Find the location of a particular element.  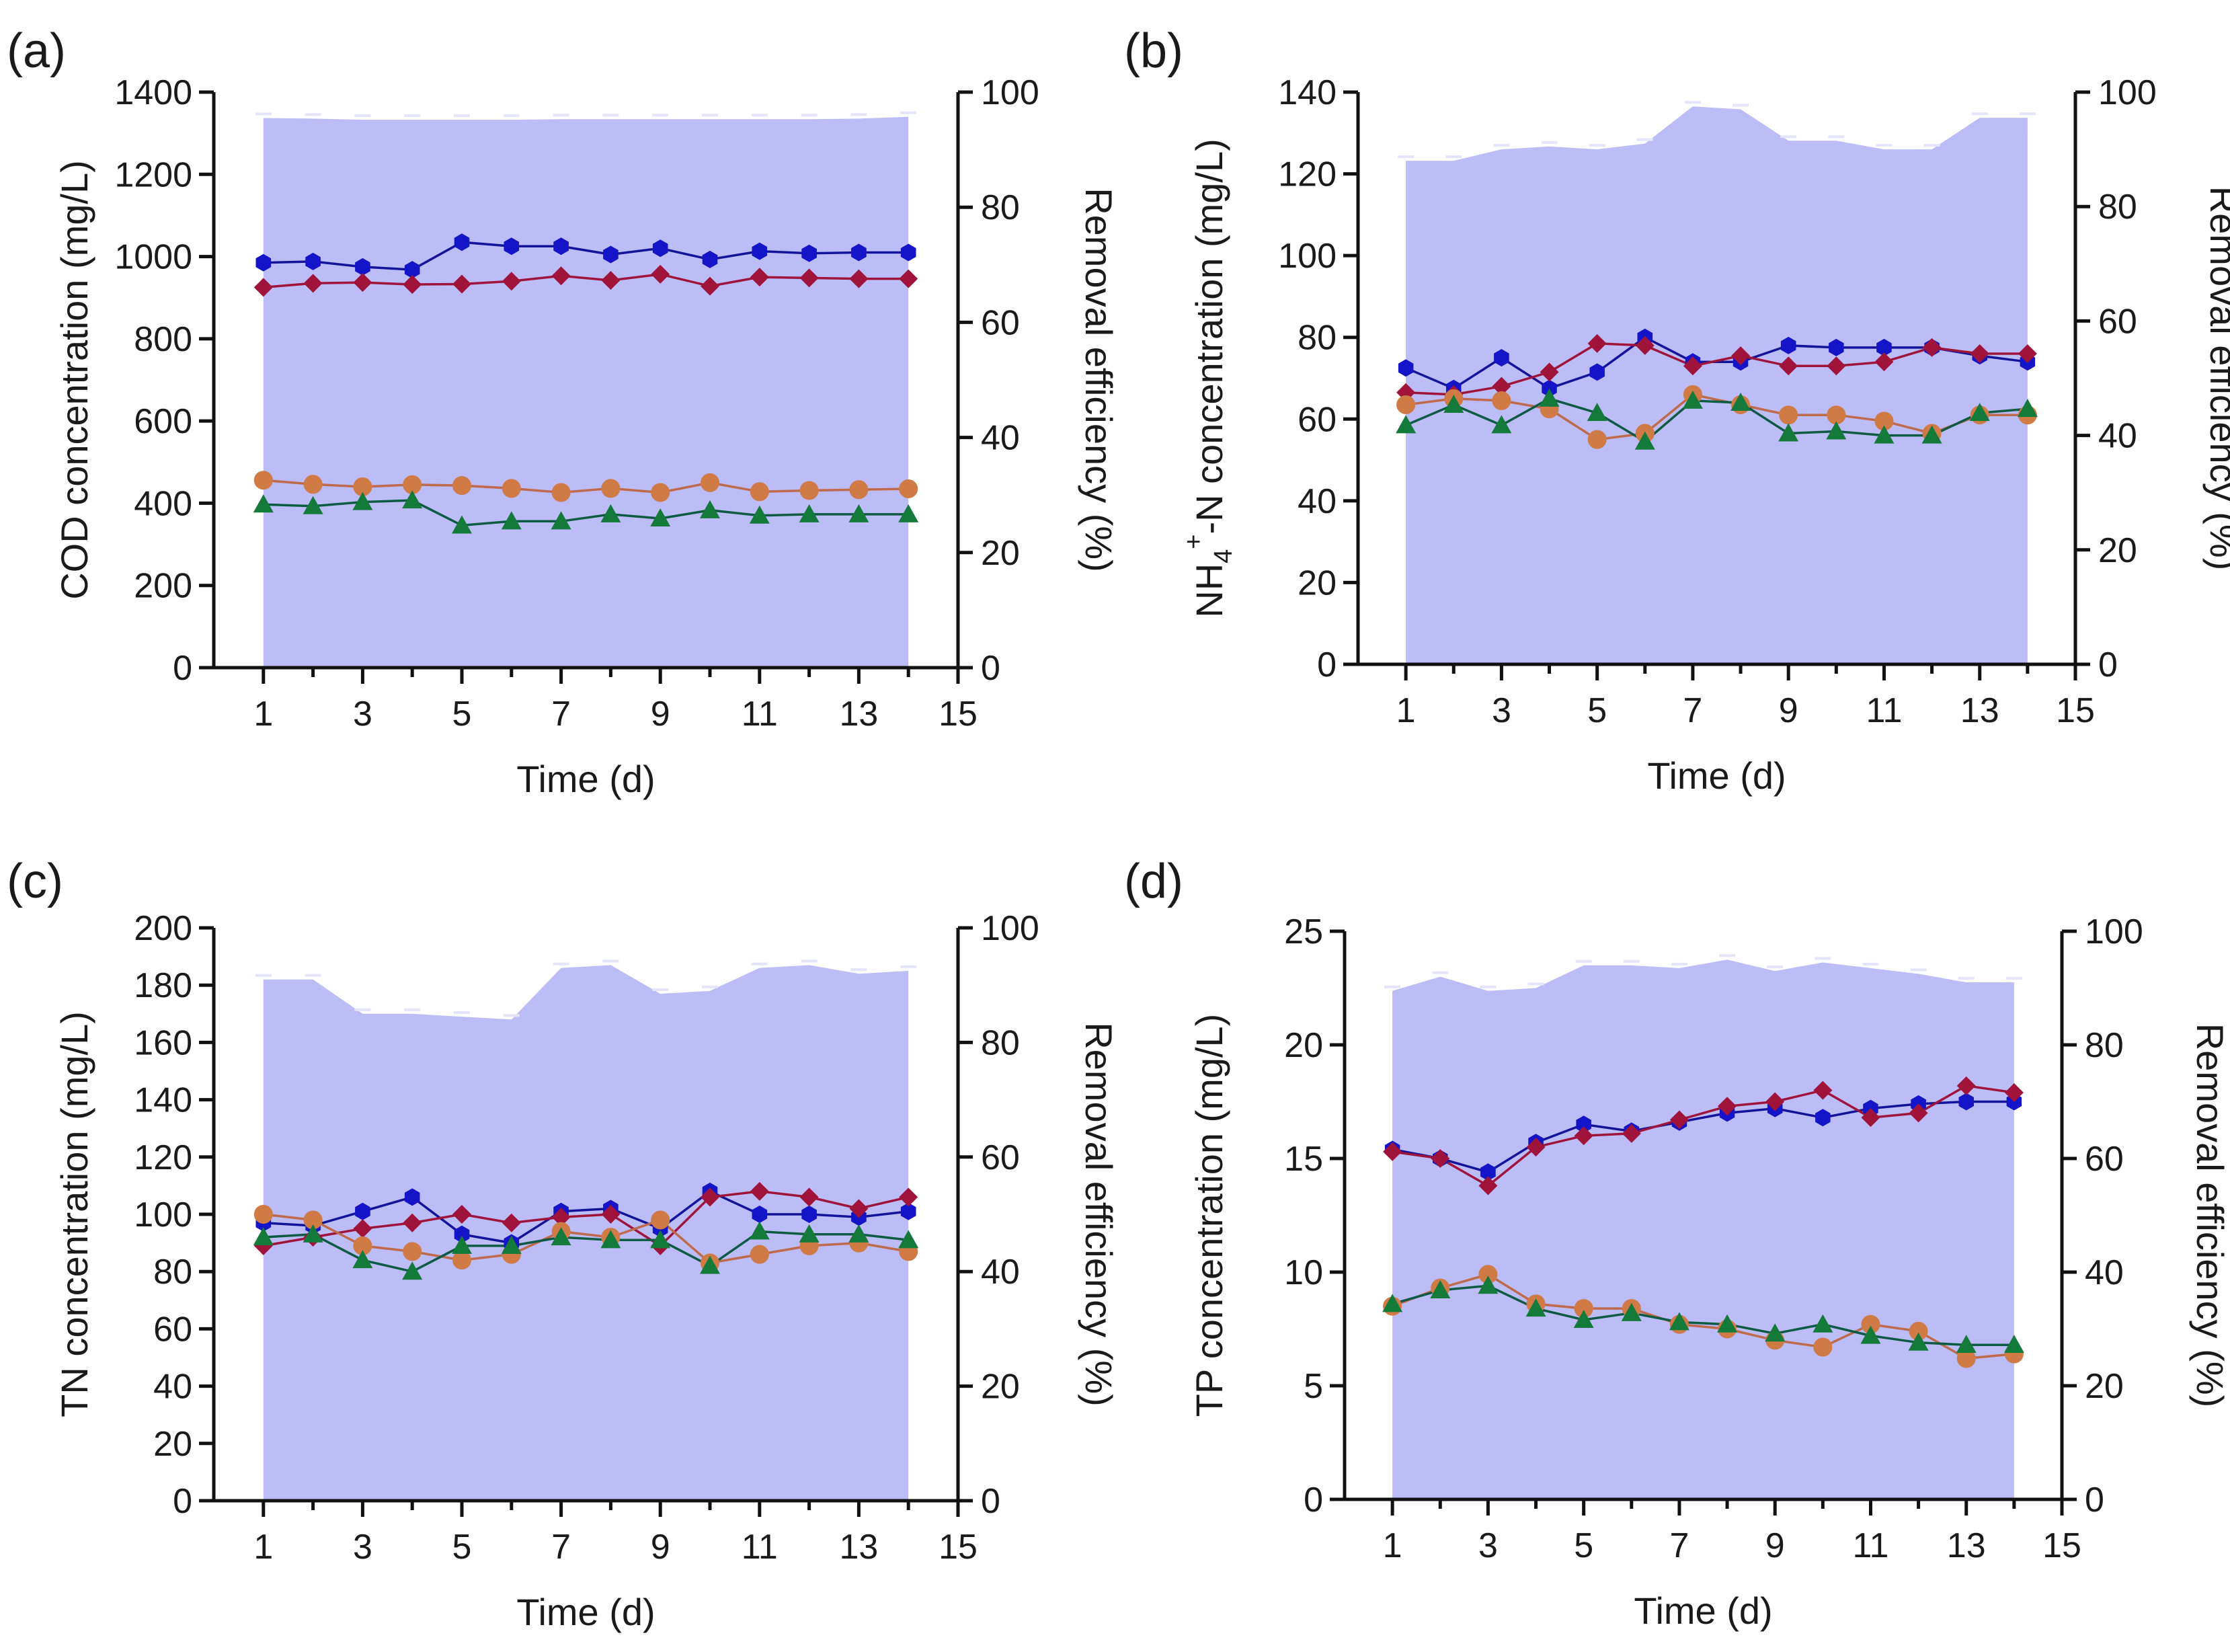

y-tick-label: 600 is located at coordinates (163, 421).